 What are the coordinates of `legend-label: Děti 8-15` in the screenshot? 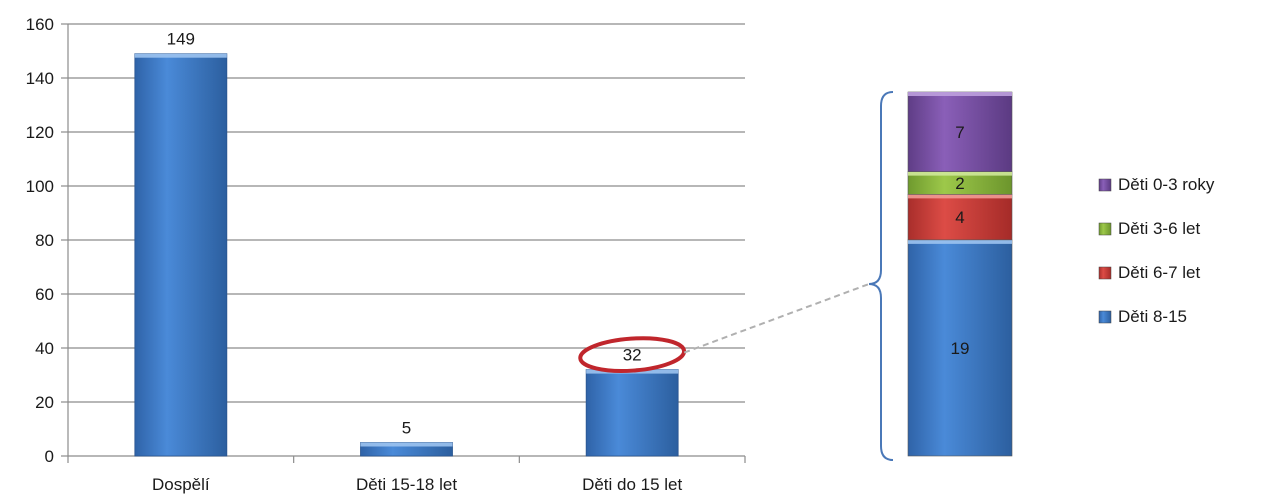 It's located at (1152, 316).